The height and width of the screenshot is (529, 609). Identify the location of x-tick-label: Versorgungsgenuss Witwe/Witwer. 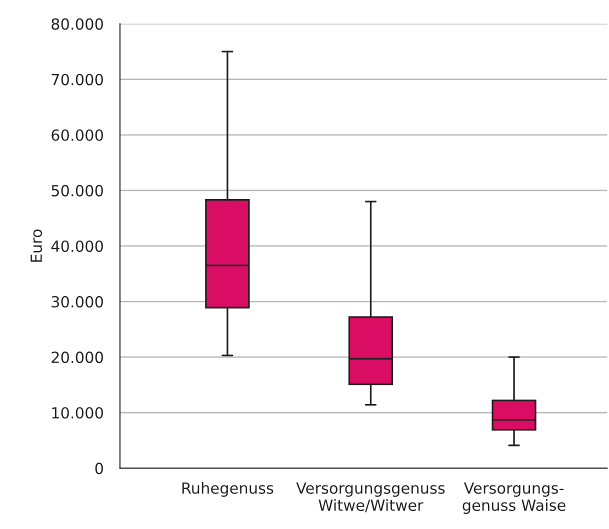
(370, 497).